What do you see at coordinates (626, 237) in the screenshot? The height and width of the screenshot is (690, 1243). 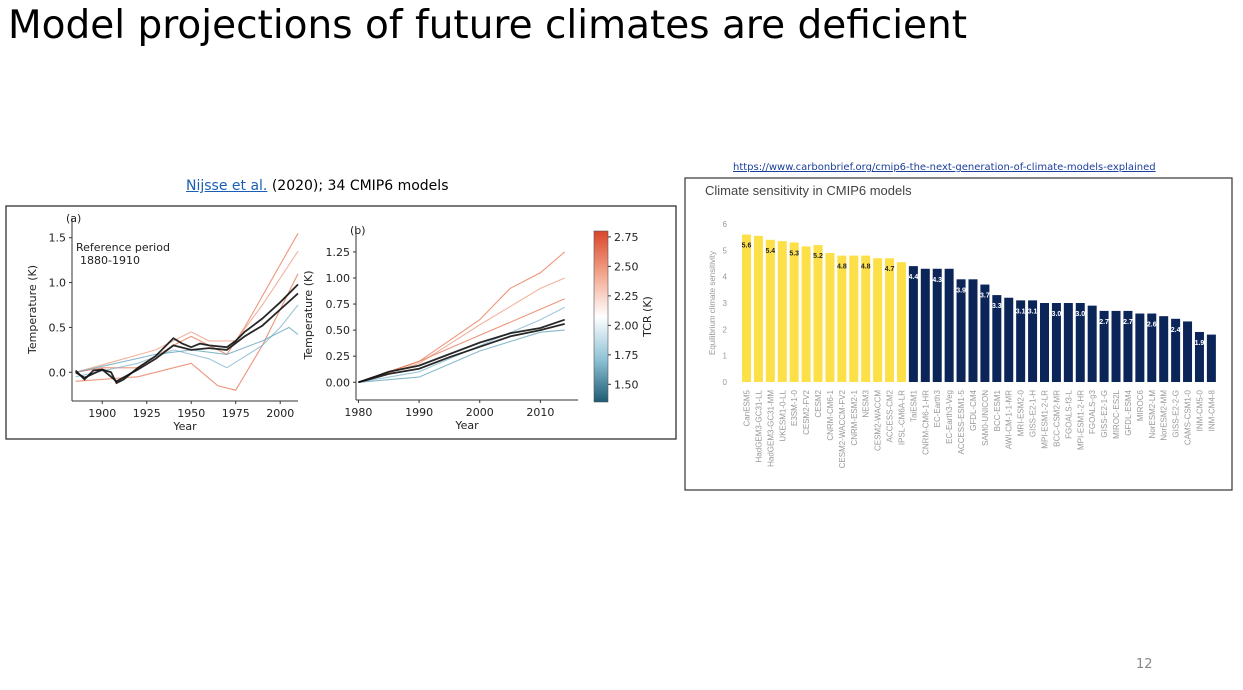 I see `colorbar-tick-label: 2.75` at bounding box center [626, 237].